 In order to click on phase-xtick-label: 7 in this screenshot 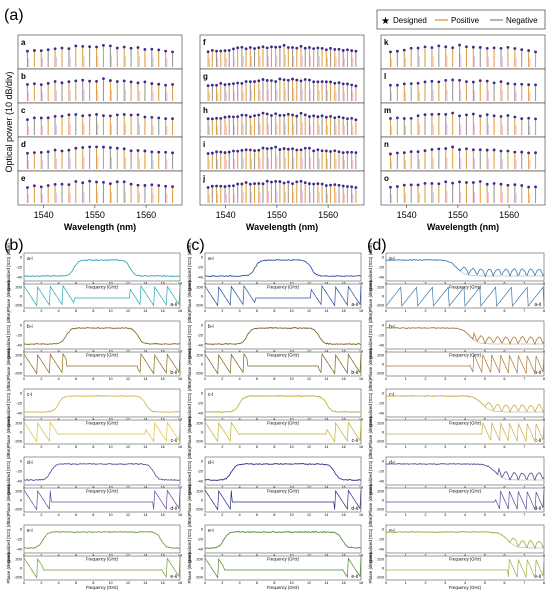, I will do `click(524, 311)`.